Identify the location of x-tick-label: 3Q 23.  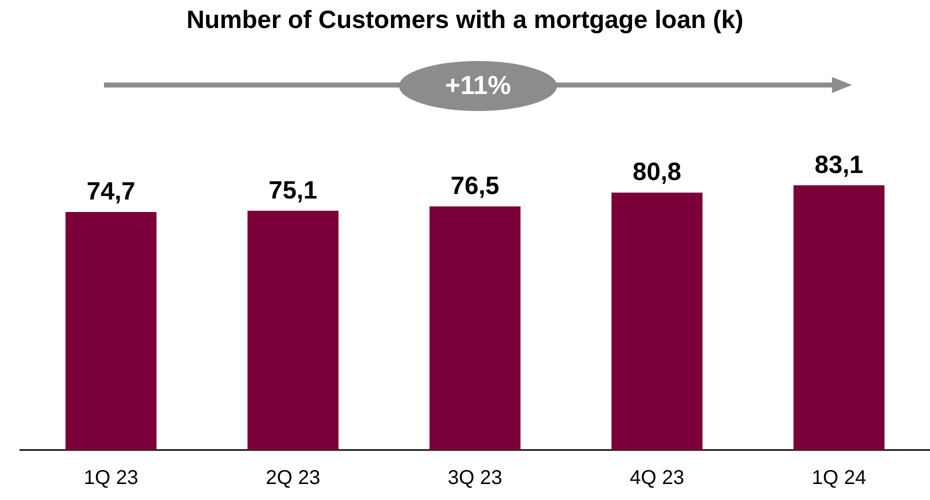
(475, 478).